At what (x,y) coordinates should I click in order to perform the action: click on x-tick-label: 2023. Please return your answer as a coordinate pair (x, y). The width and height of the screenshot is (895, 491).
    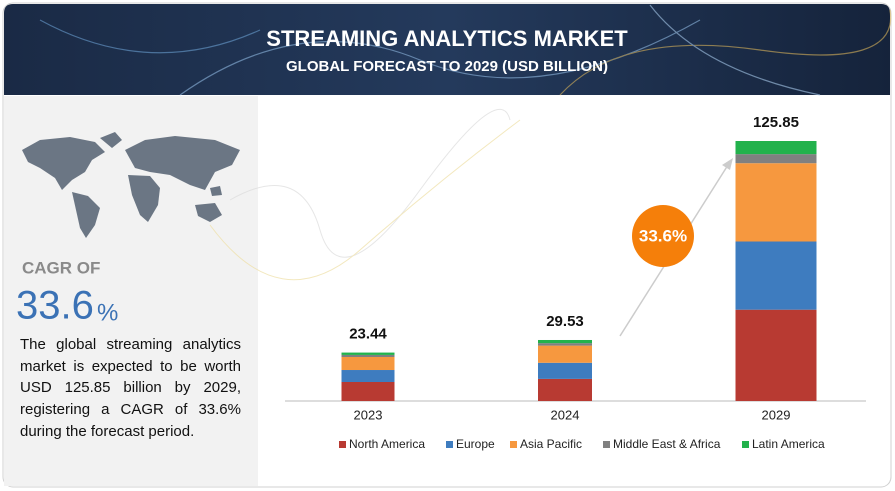
    Looking at the image, I should click on (368, 414).